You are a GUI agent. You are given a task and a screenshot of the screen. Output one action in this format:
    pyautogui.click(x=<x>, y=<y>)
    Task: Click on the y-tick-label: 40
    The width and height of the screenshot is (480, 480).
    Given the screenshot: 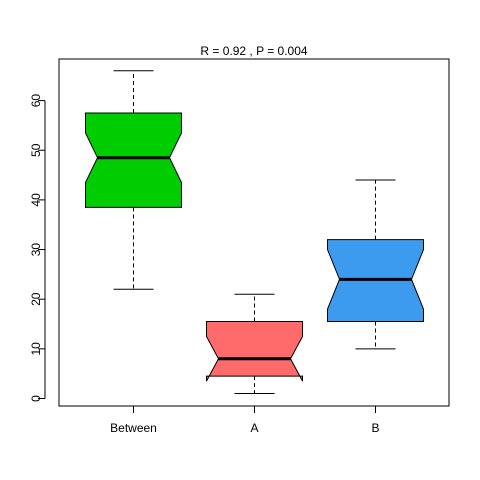 What is the action you would take?
    pyautogui.click(x=36, y=200)
    